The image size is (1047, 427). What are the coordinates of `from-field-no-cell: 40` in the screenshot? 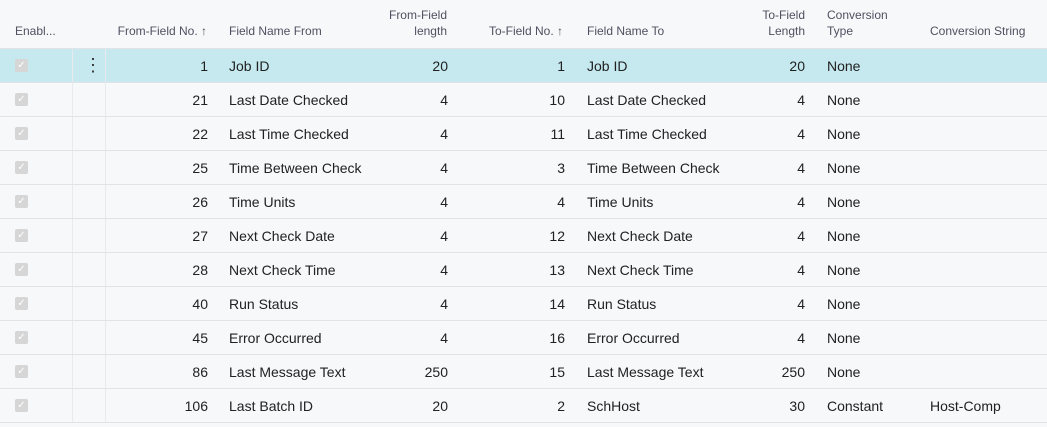 It's located at (200, 304).